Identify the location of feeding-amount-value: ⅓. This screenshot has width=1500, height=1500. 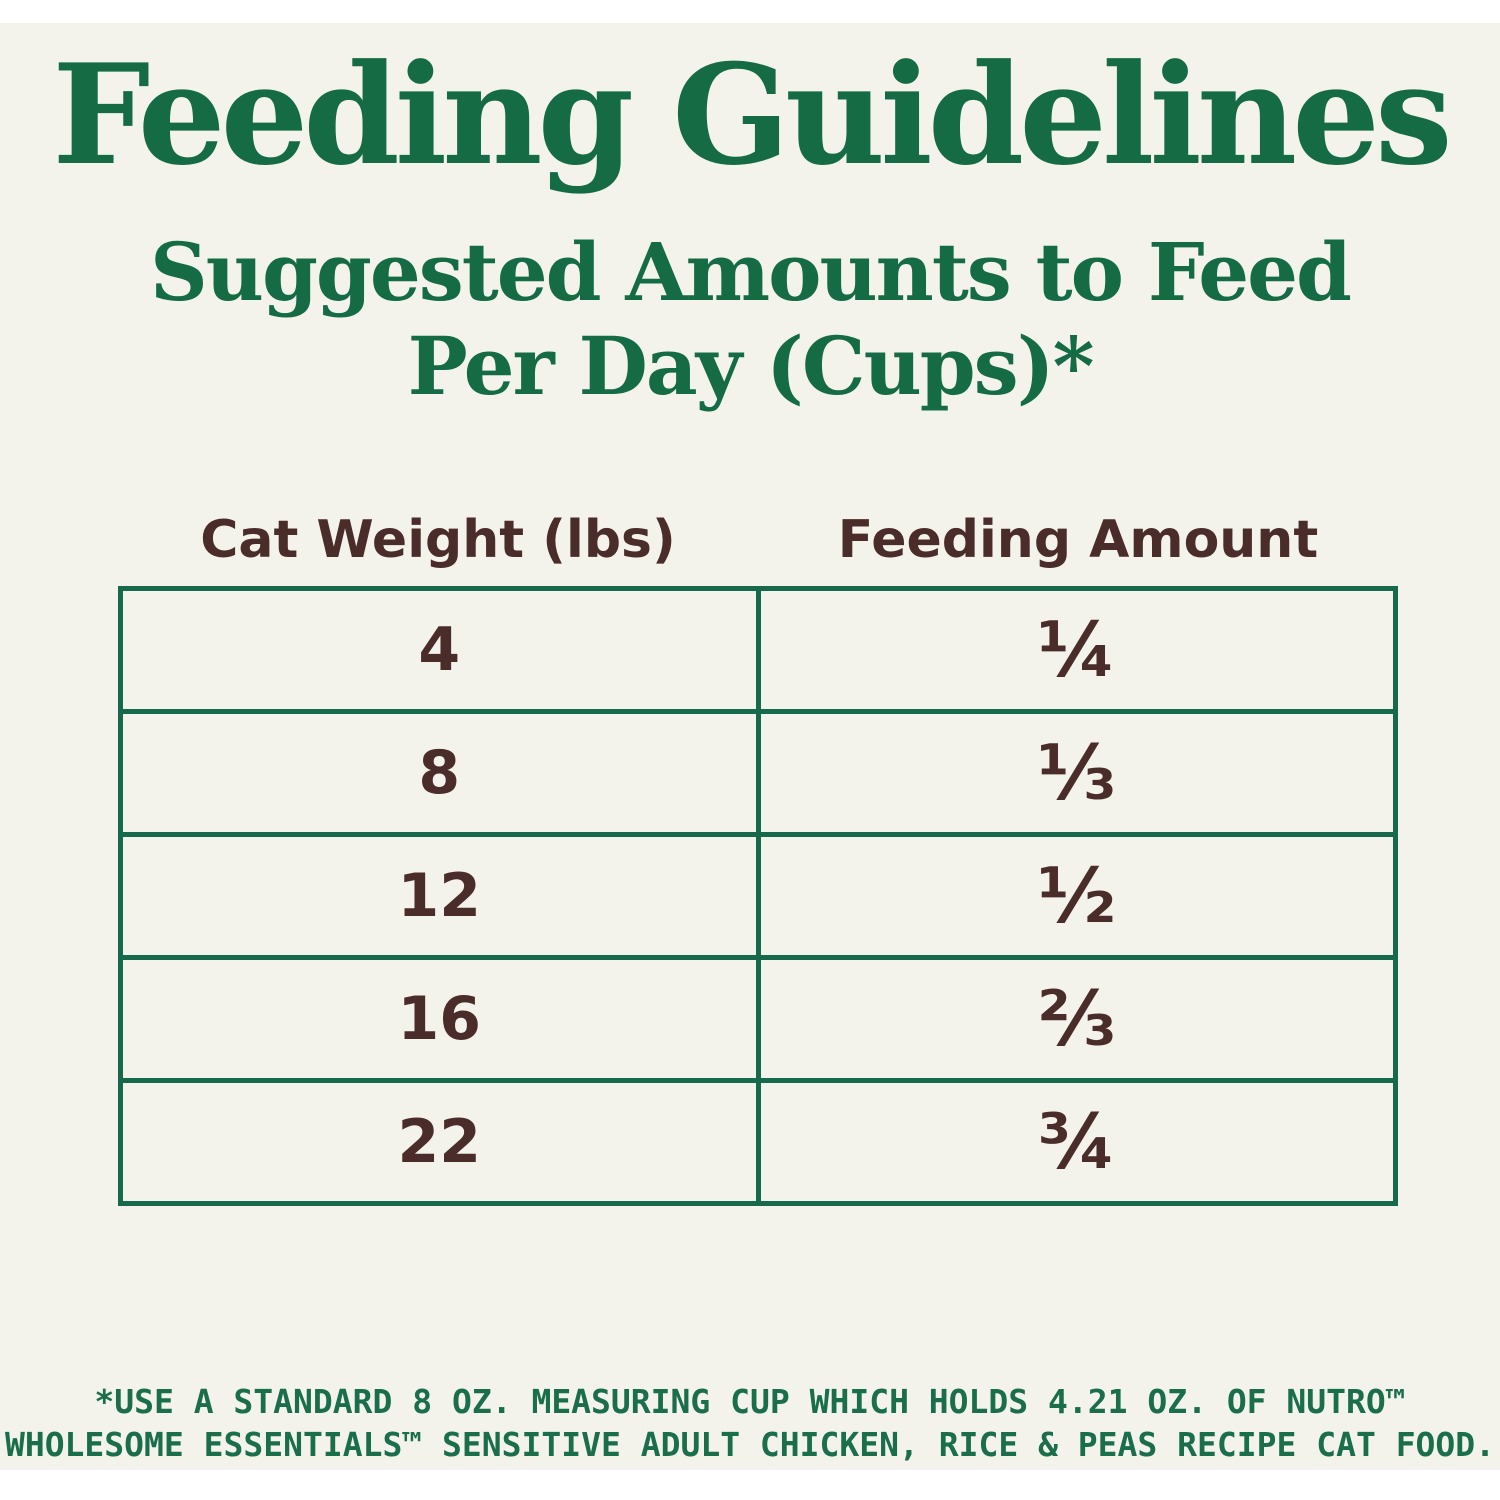
(1076, 772).